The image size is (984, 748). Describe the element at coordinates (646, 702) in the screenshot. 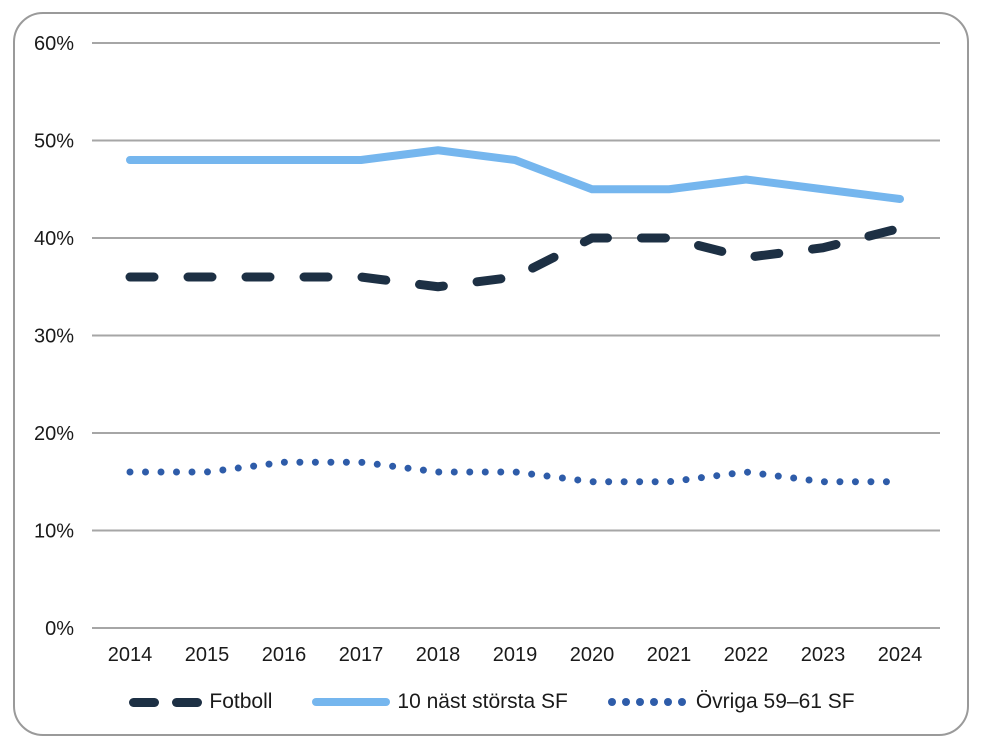

I see `ovriga-59-61-sf-dotted-line-swatch` at that location.